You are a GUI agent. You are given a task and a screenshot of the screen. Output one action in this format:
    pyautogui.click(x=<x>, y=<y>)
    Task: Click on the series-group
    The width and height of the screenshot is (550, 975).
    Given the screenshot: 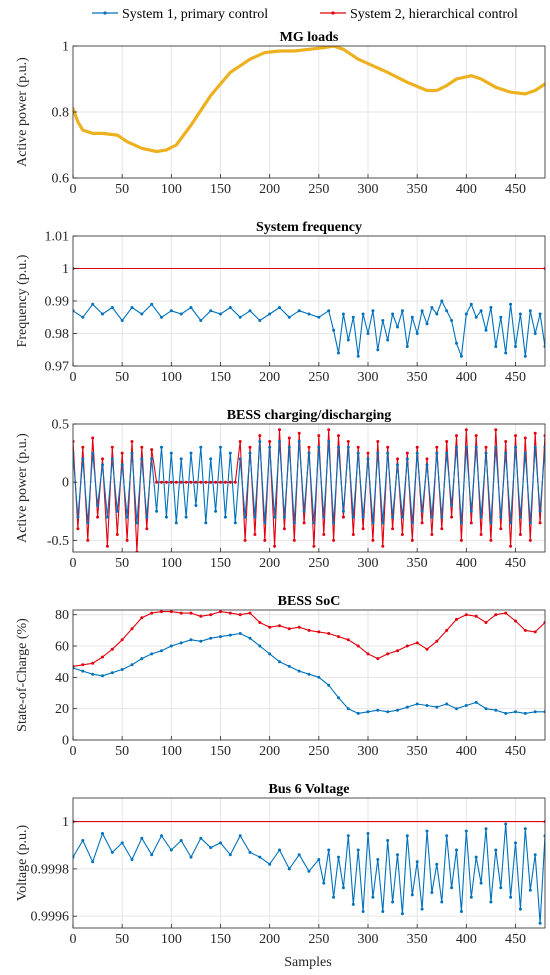 What is the action you would take?
    pyautogui.click(x=309, y=100)
    